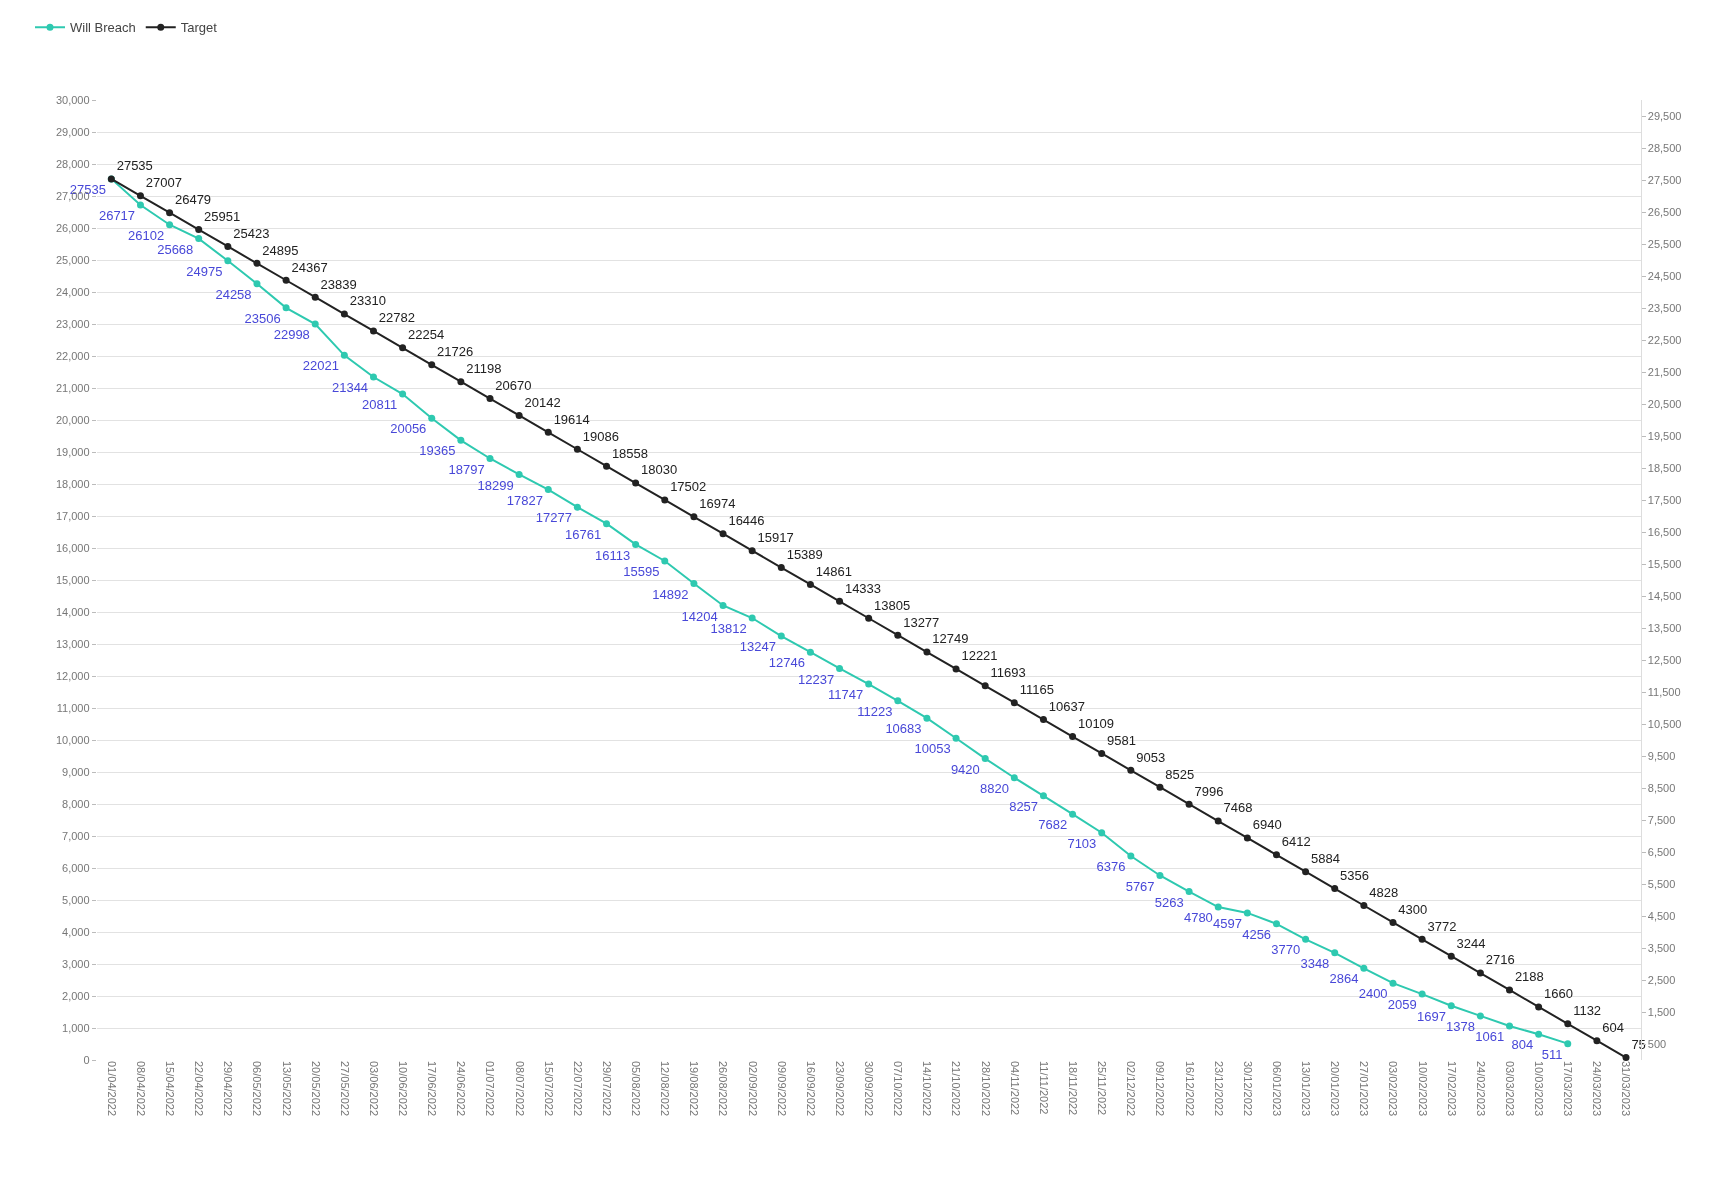 This screenshot has width=1729, height=1190. I want to click on y-tick-label: 22,000, so click(72, 355).